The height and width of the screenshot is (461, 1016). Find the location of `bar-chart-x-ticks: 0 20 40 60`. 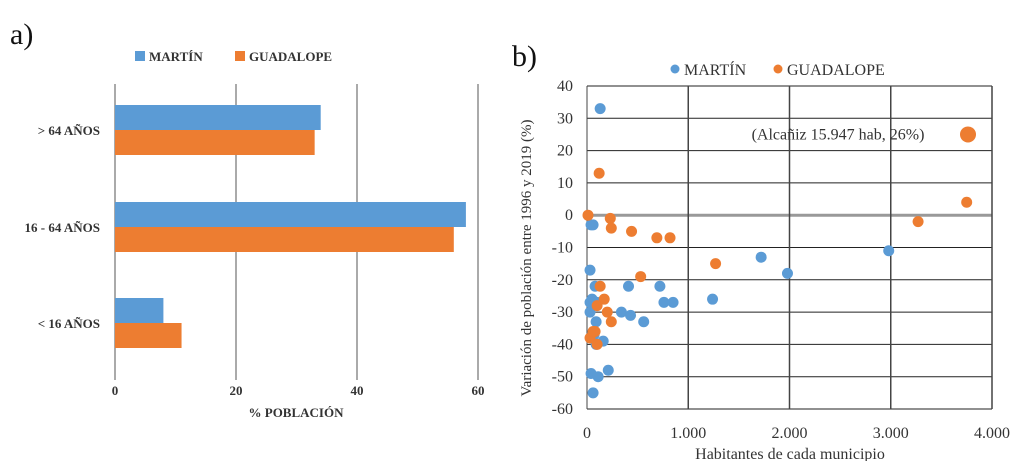

bar-chart-x-ticks: 0 20 40 60 is located at coordinates (298, 390).